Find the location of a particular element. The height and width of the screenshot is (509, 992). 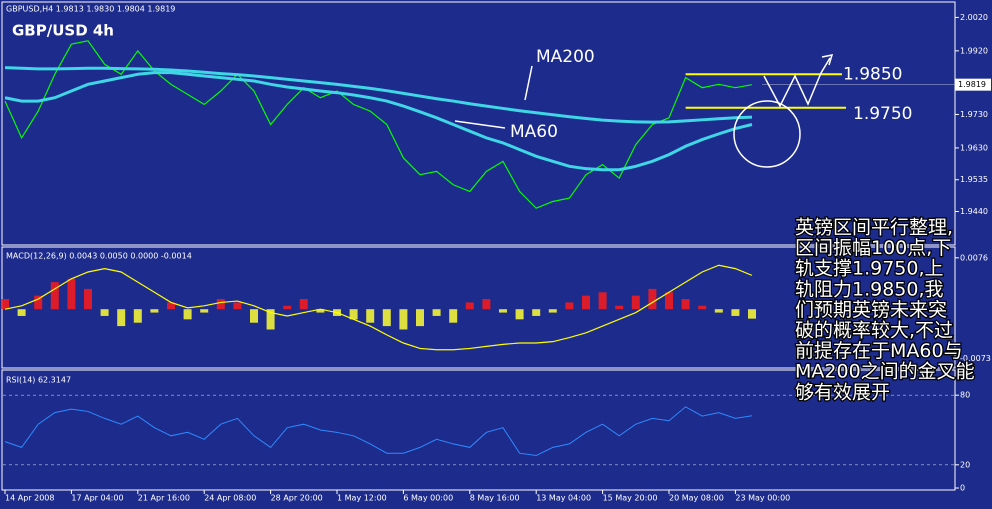

y-tick-label: -0.0073 is located at coordinates (975, 358).